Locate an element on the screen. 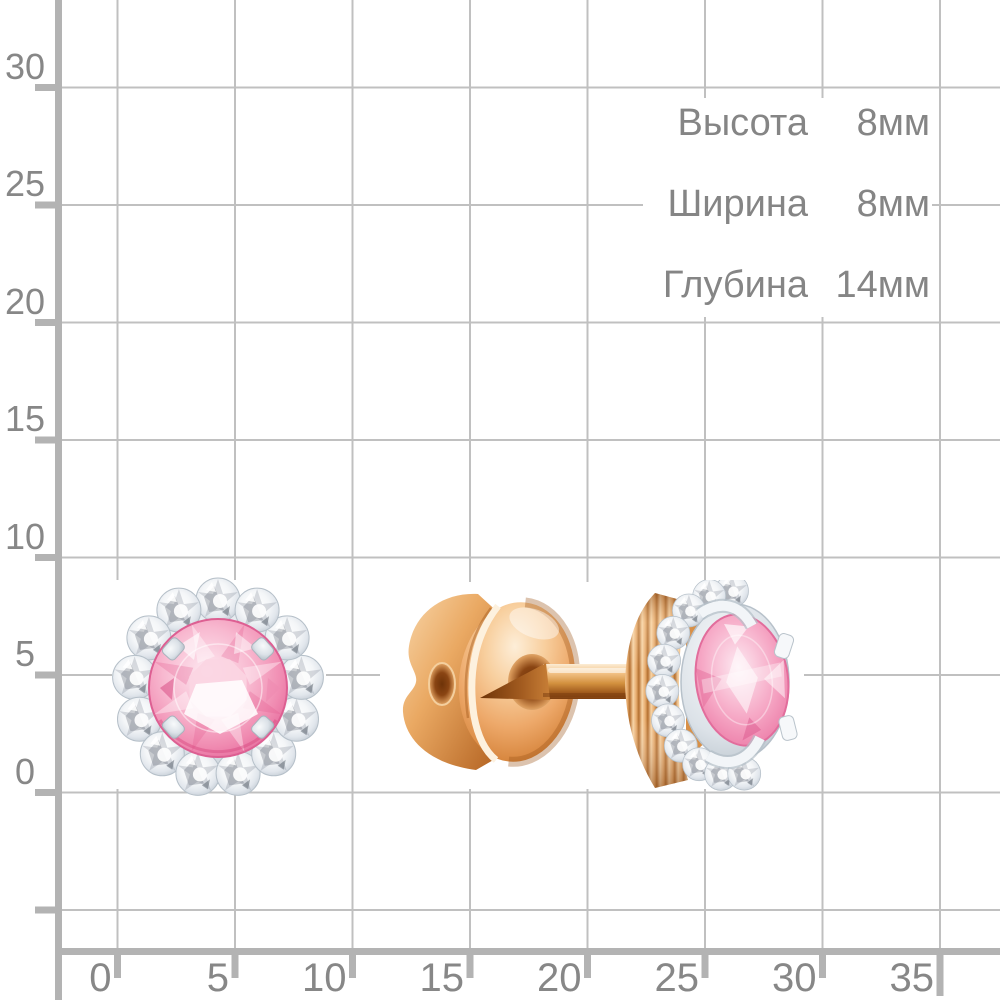 This screenshot has height=1000, width=1000. dimension-row-depth: Глубина 14мм is located at coordinates (796, 285).